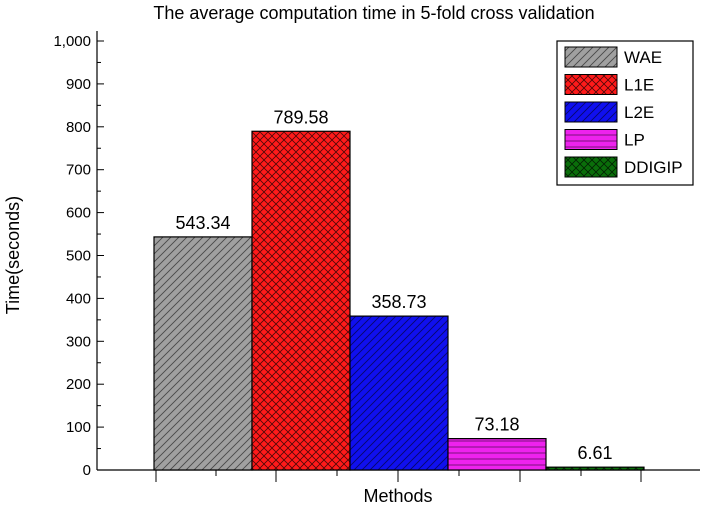 Image resolution: width=708 pixels, height=509 pixels. I want to click on legend-label-wae: WAE, so click(643, 57).